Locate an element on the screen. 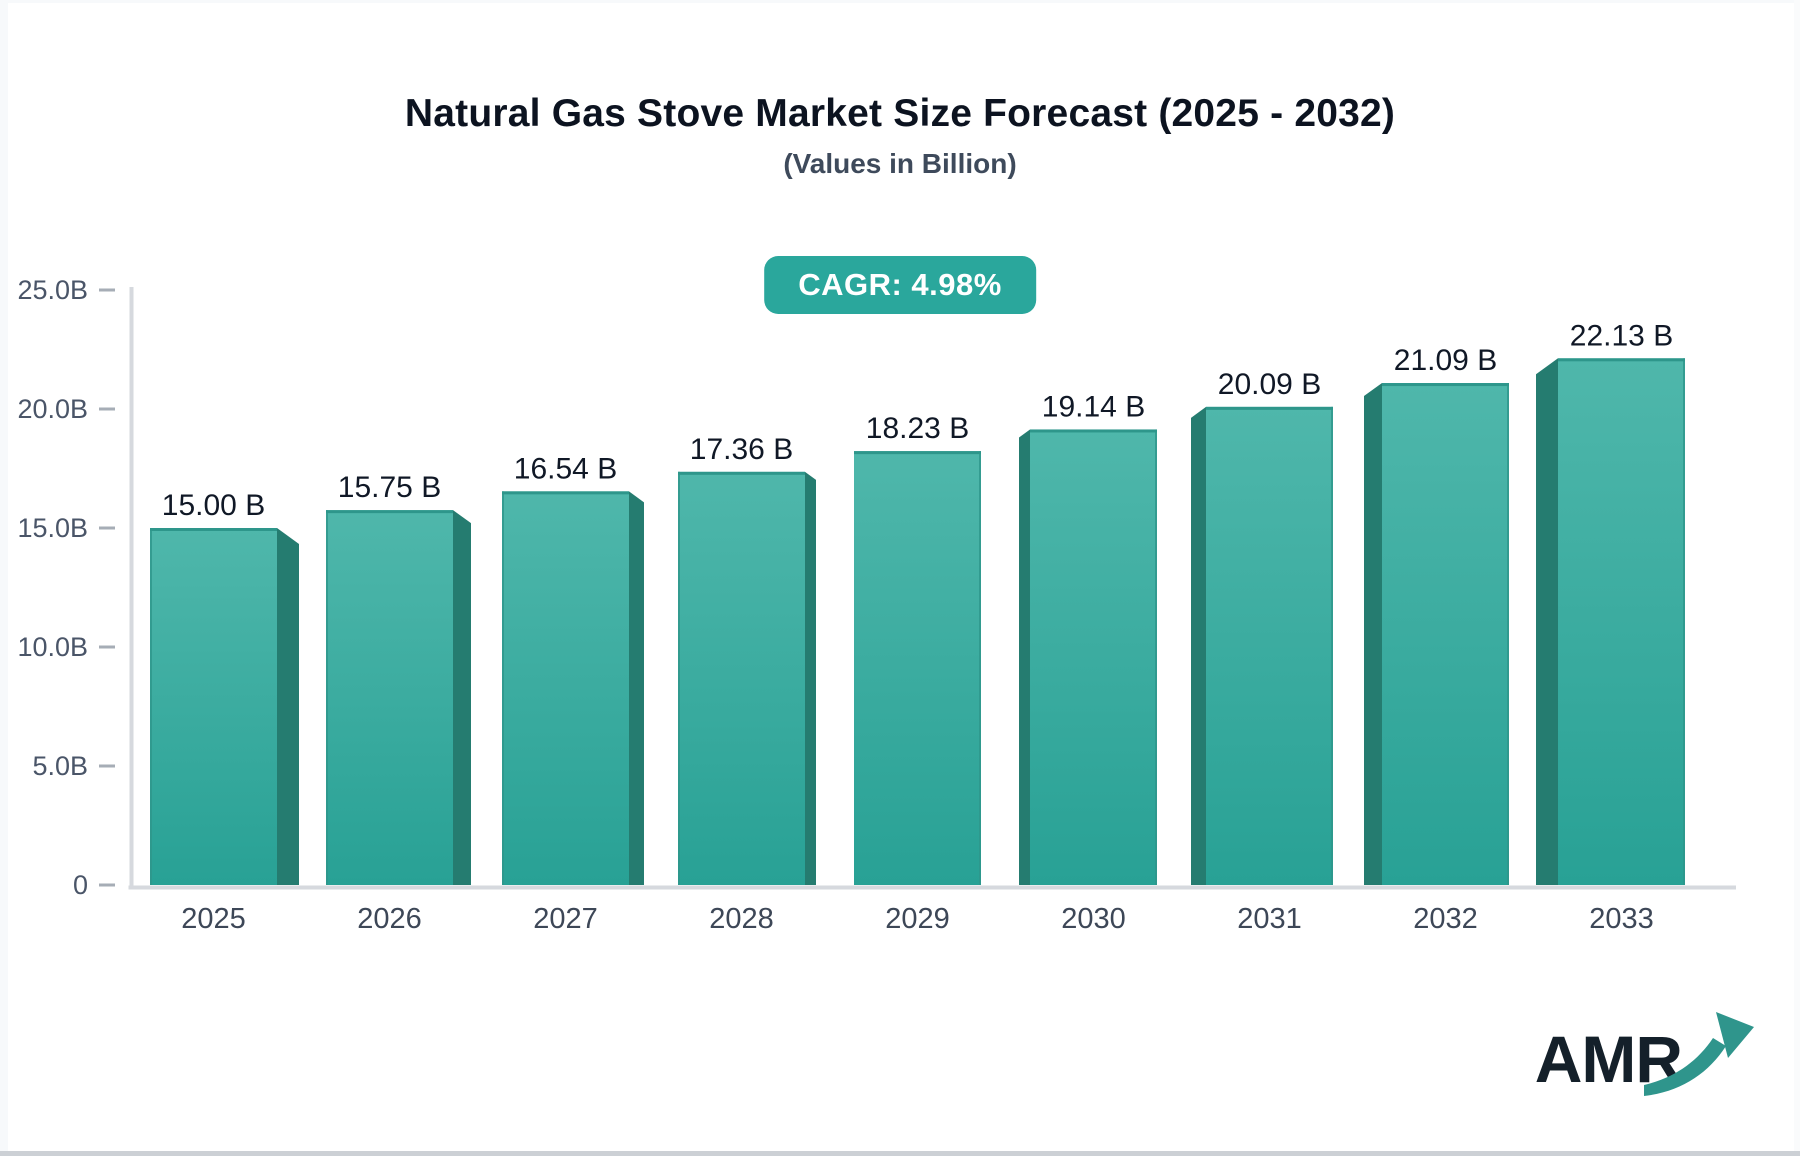  bar-value-label: 19.14 B is located at coordinates (1093, 406).